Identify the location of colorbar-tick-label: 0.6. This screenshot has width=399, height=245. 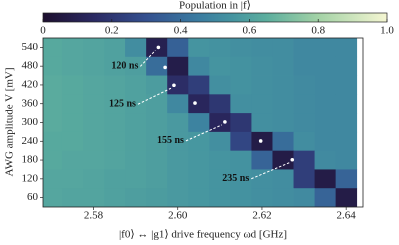
(250, 31).